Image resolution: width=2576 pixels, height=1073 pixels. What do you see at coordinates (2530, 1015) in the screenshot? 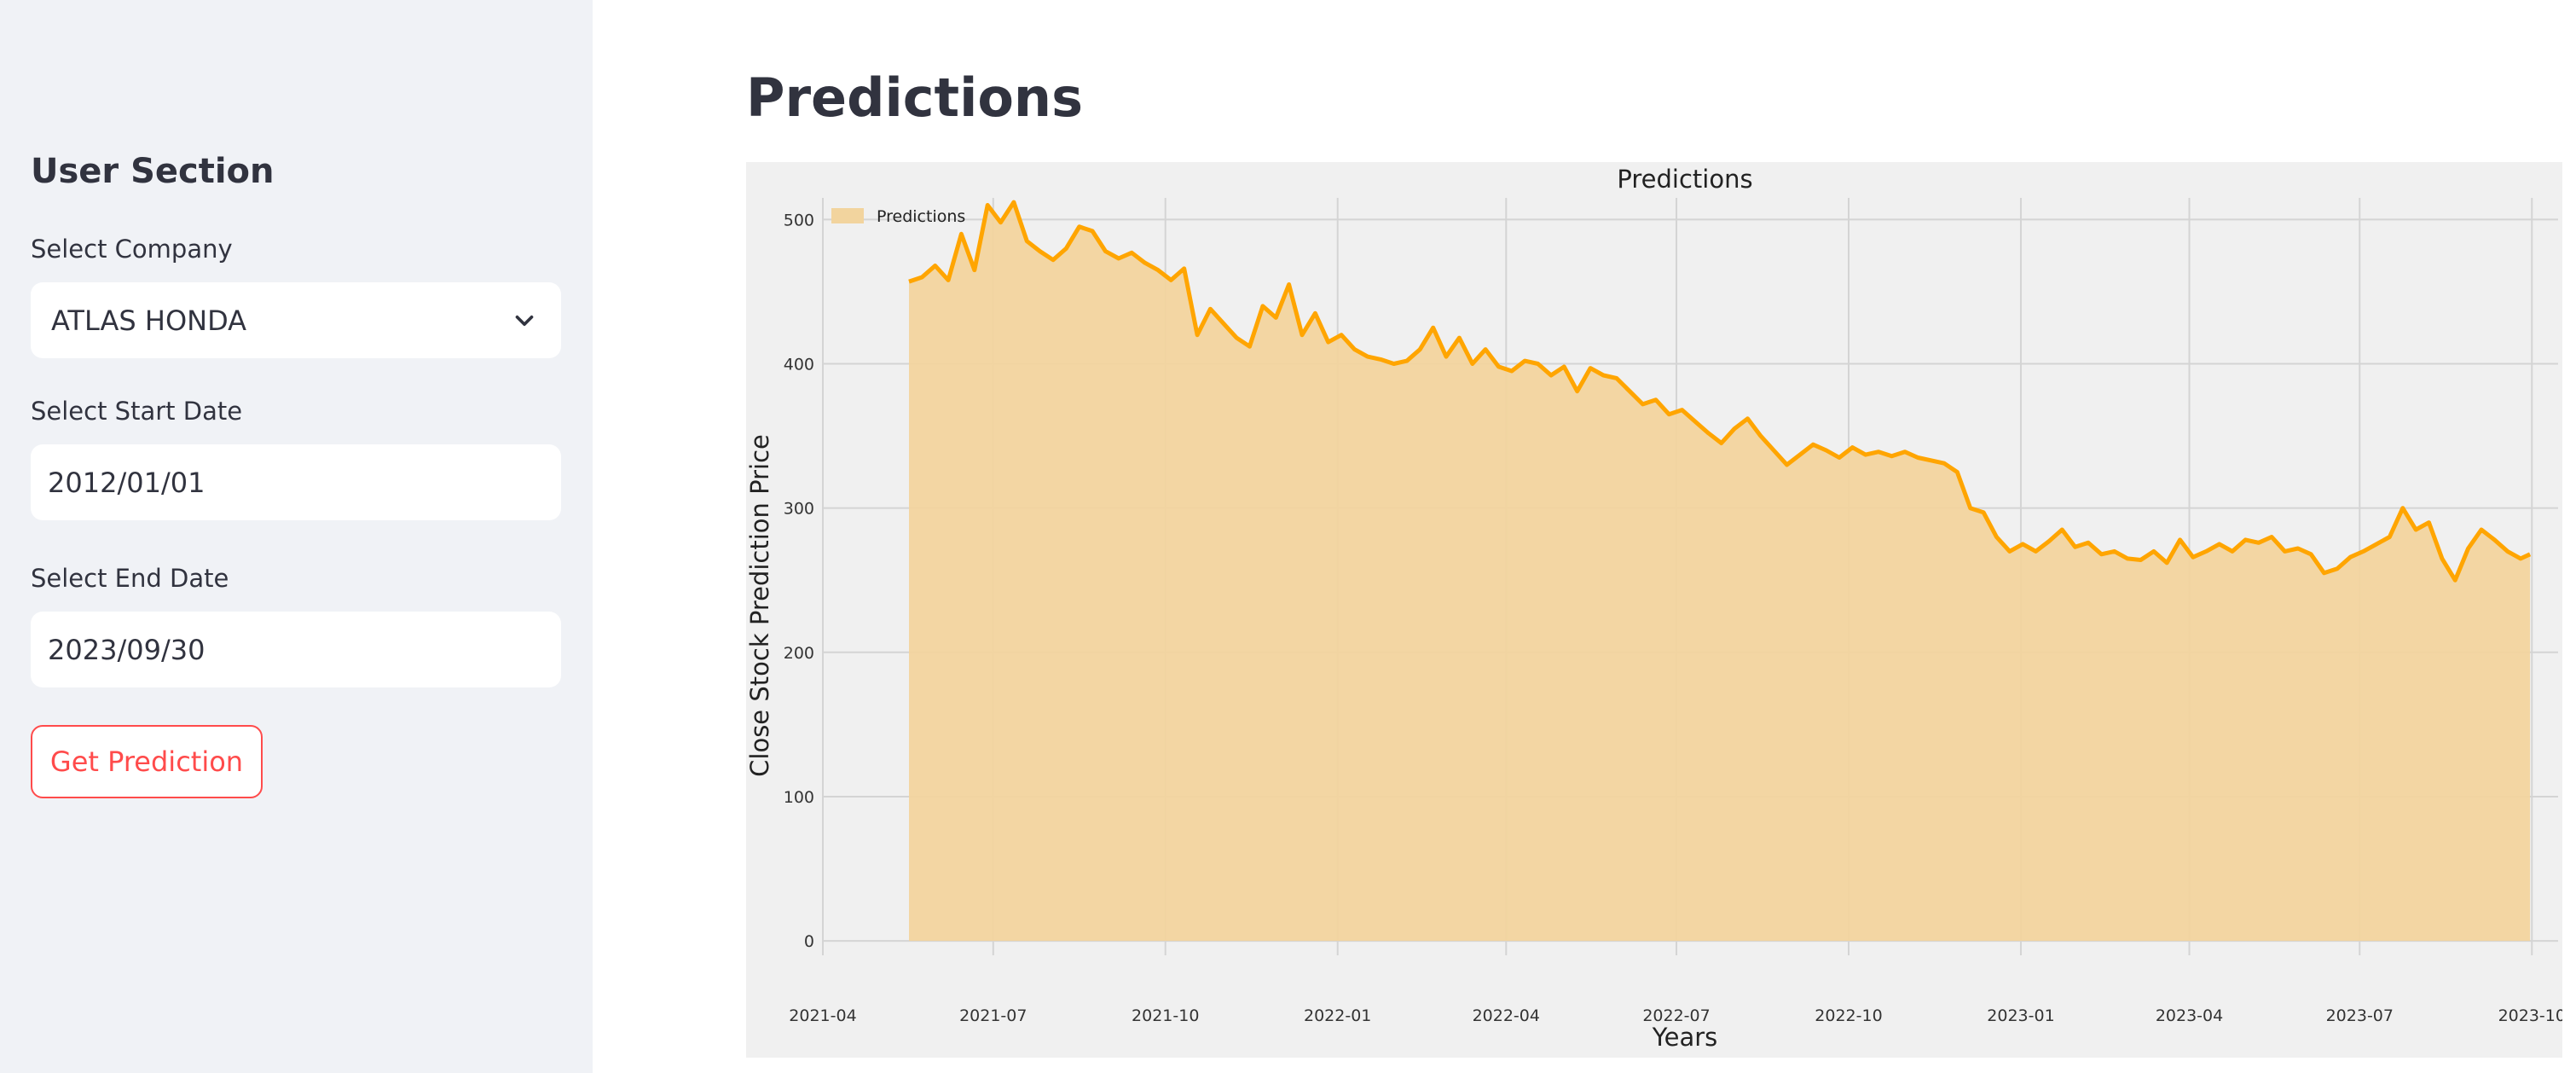
I see `x-tick-label: 2023-10` at bounding box center [2530, 1015].